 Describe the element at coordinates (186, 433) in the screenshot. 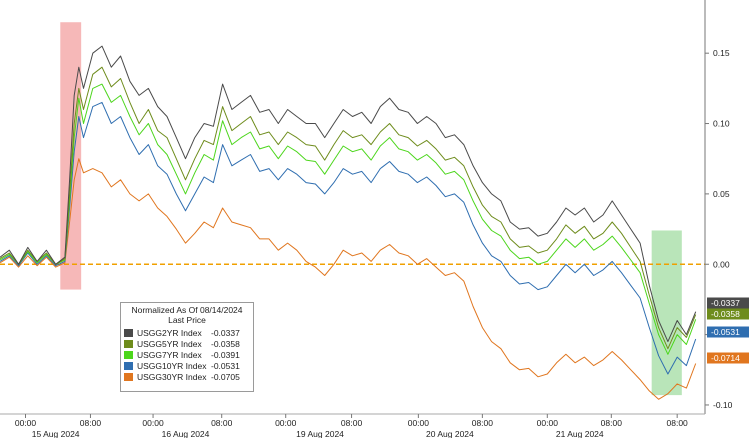

I see `x-date-label: 16 Aug 2024` at that location.